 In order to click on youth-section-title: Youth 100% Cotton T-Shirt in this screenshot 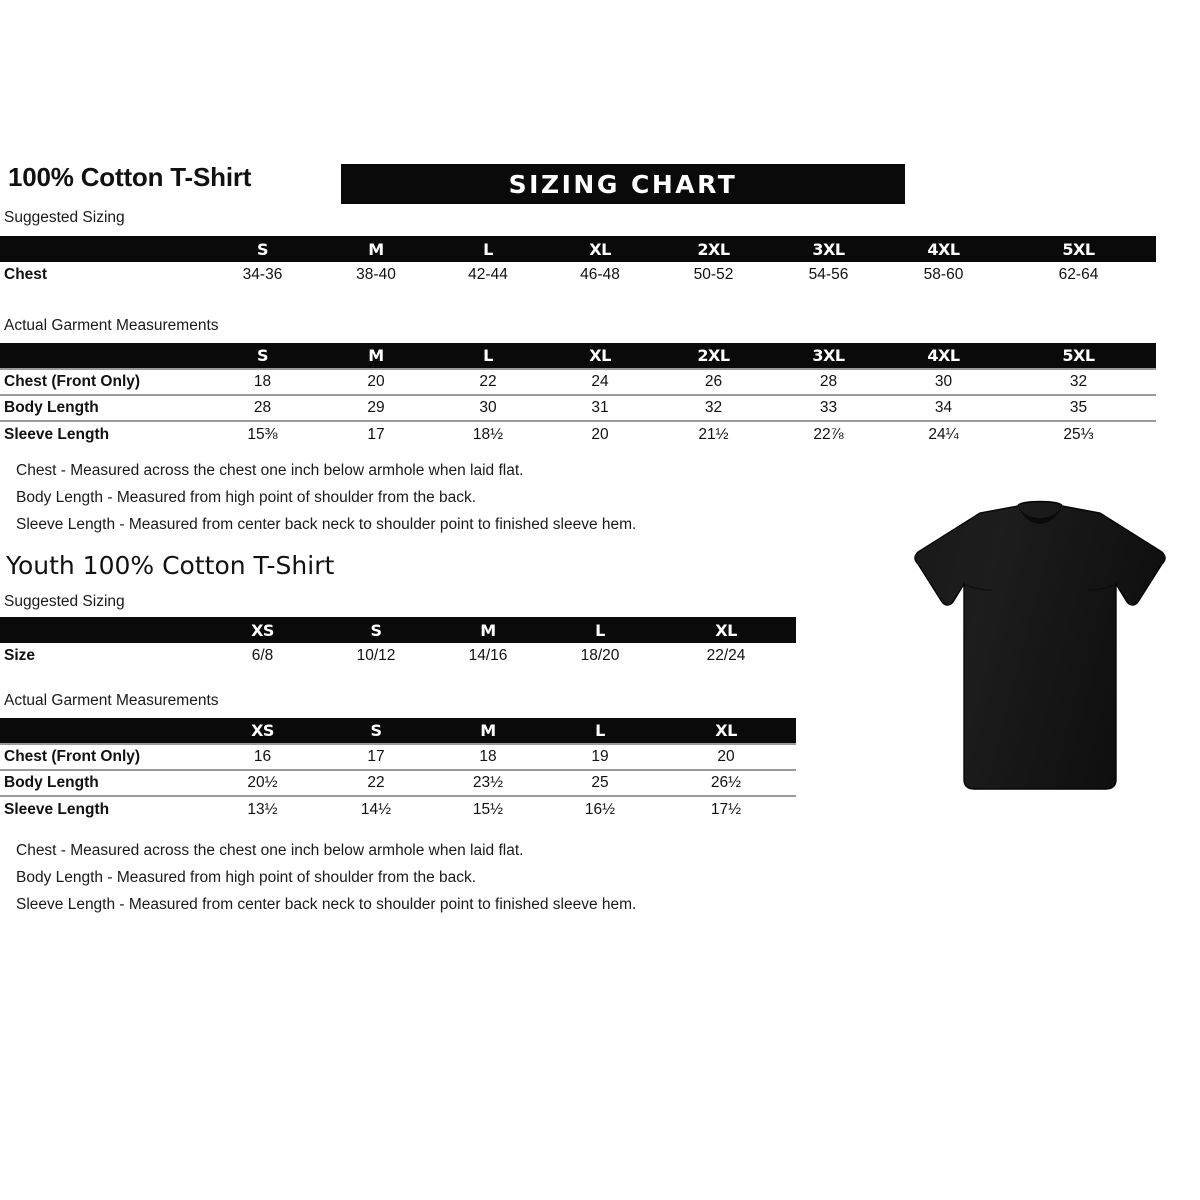, I will do `click(170, 565)`.